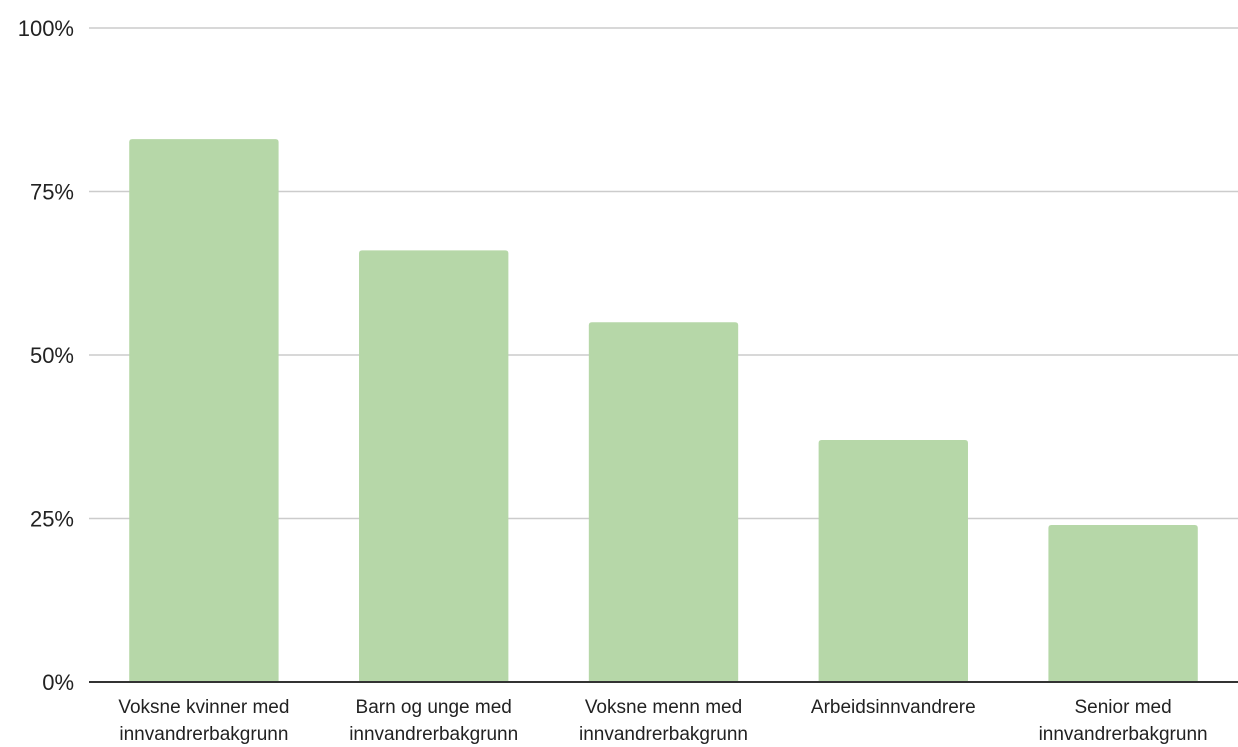  Describe the element at coordinates (1123, 707) in the screenshot. I see `x-tick-label-line: Senior med` at that location.